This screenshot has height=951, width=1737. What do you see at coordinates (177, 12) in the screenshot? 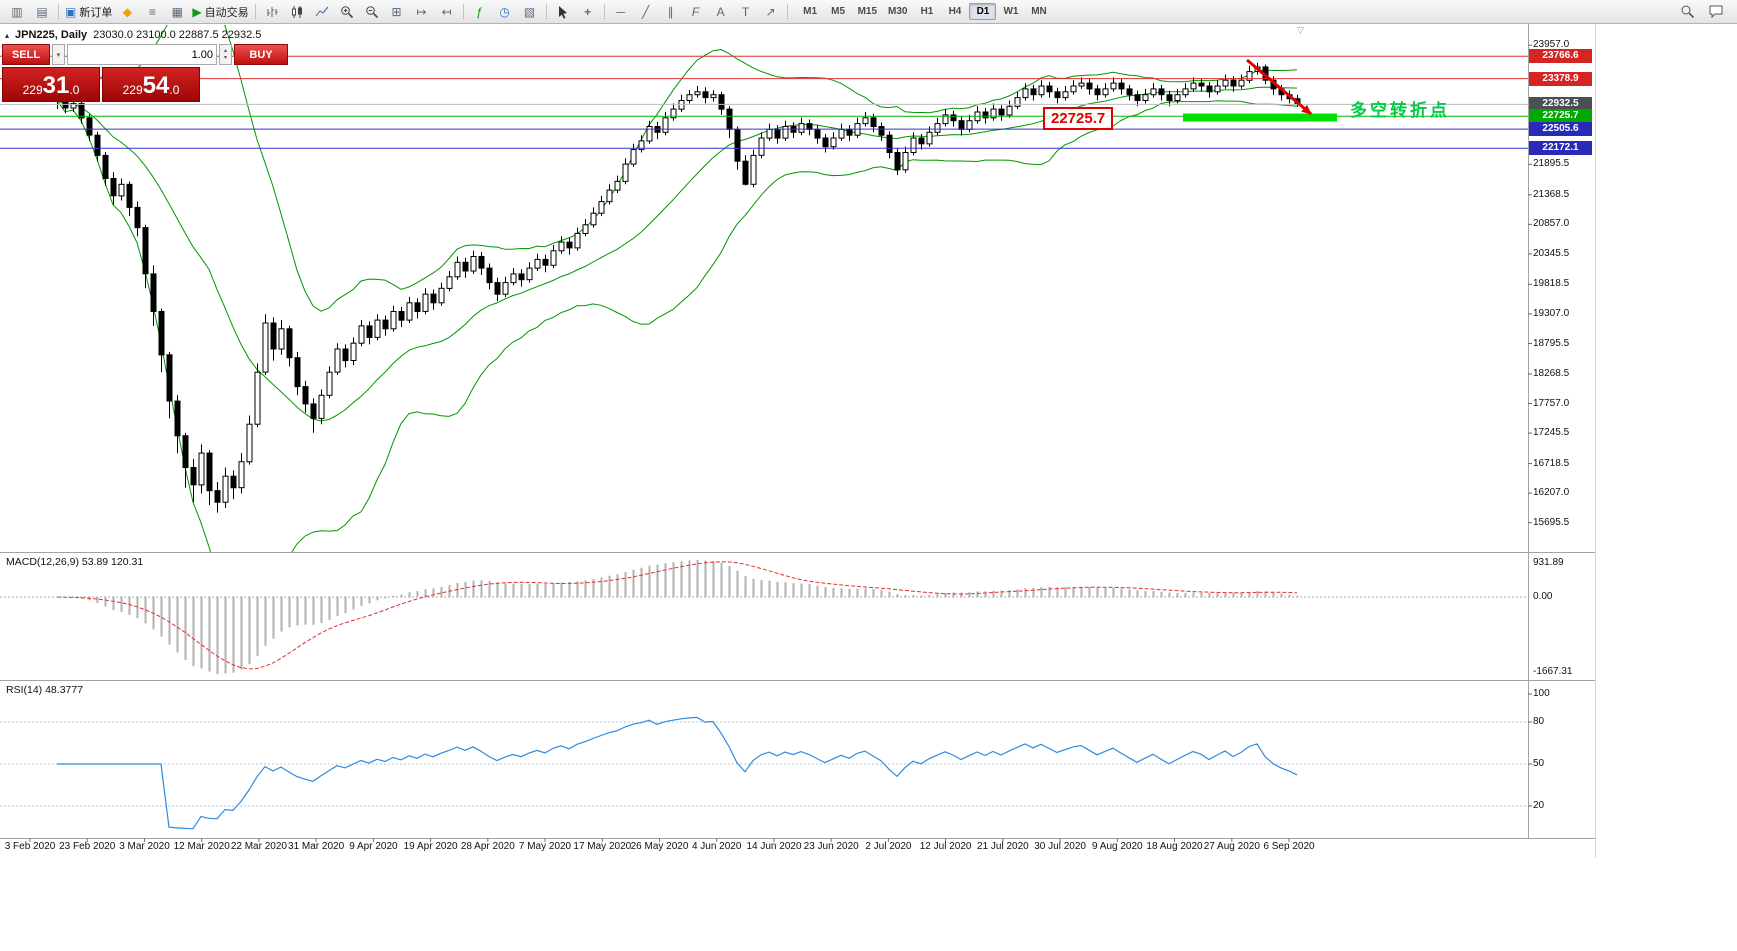
I see `data-window-button: ▦` at bounding box center [177, 12].